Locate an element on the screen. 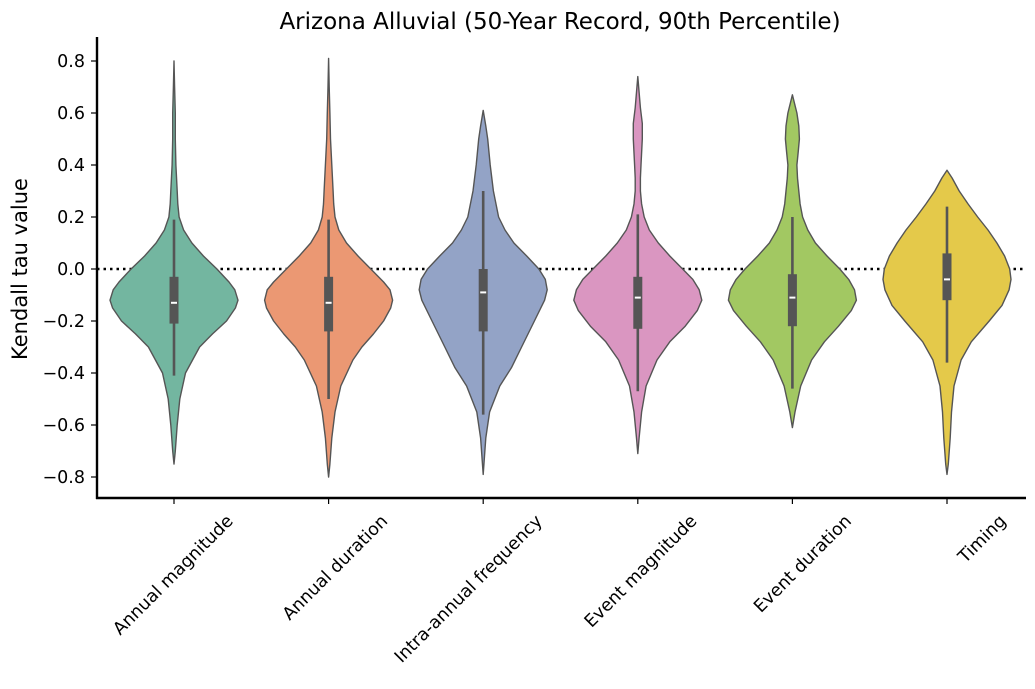 This screenshot has height=689, width=1035. x-category-label: Timing is located at coordinates (982, 539).